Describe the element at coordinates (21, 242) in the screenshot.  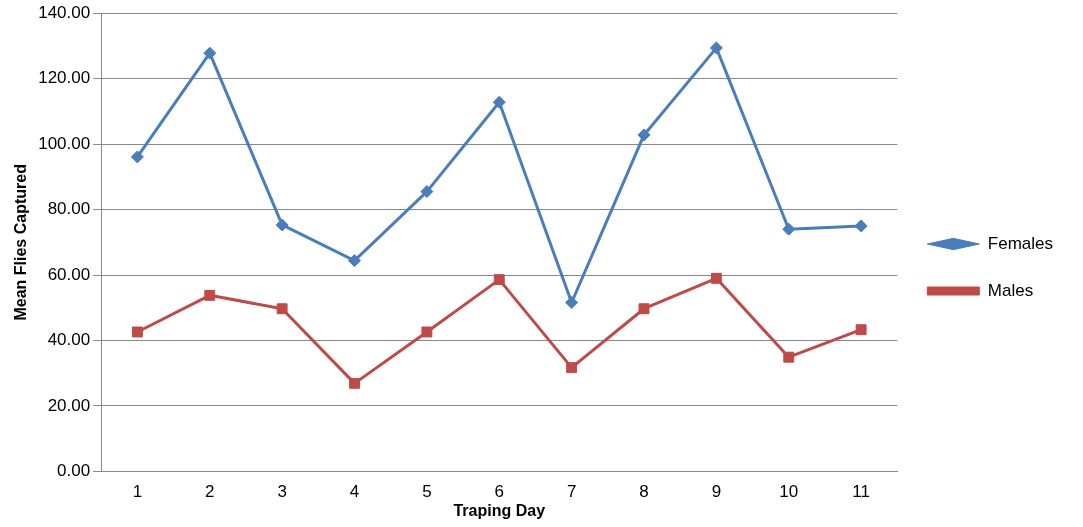
I see `y-axis-title: Mean Flies Captured` at that location.